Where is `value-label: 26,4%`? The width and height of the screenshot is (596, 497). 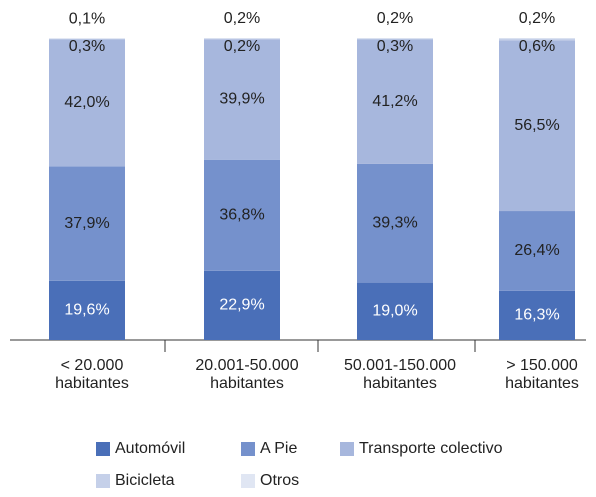 value-label: 26,4% is located at coordinates (536, 250).